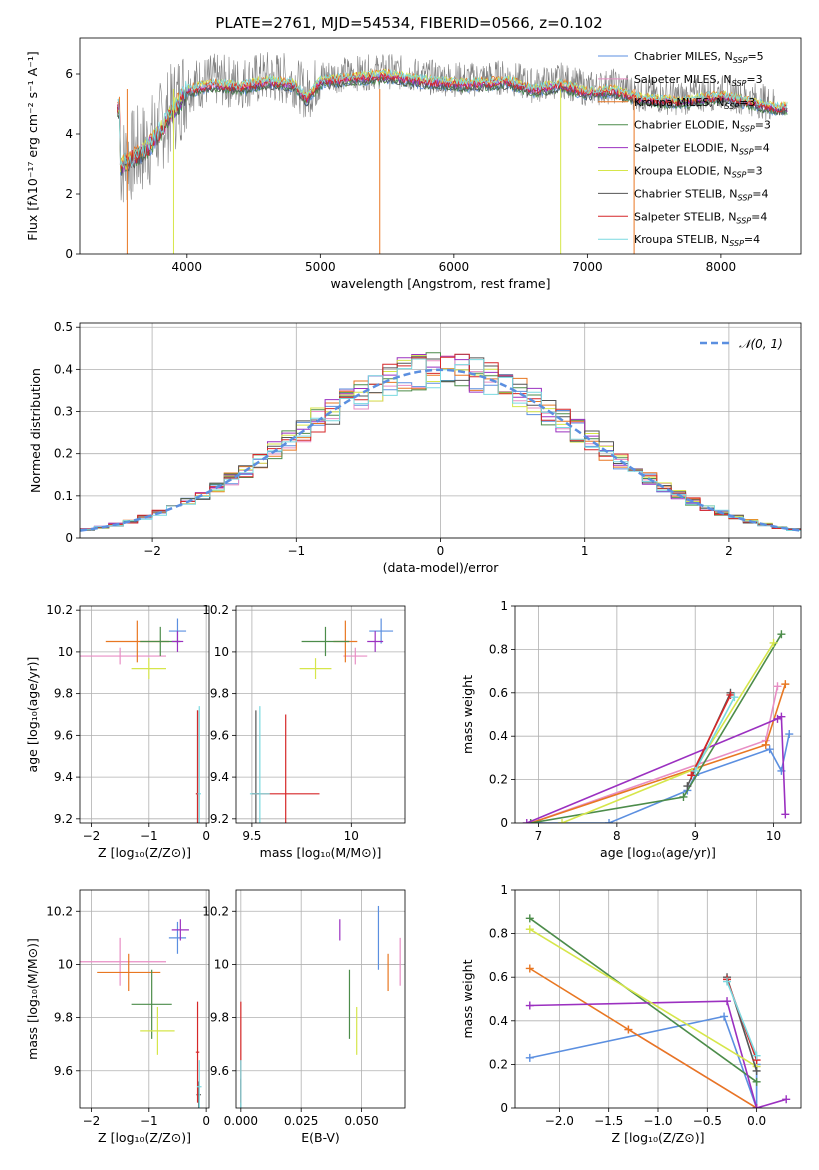  I want to click on y-tick-label: 6, so click(69, 74).